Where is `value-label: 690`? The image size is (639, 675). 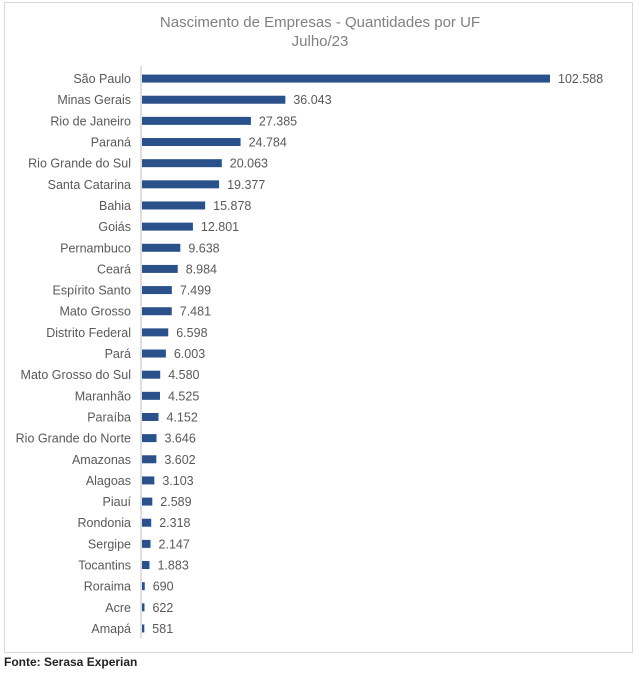 value-label: 690 is located at coordinates (163, 587).